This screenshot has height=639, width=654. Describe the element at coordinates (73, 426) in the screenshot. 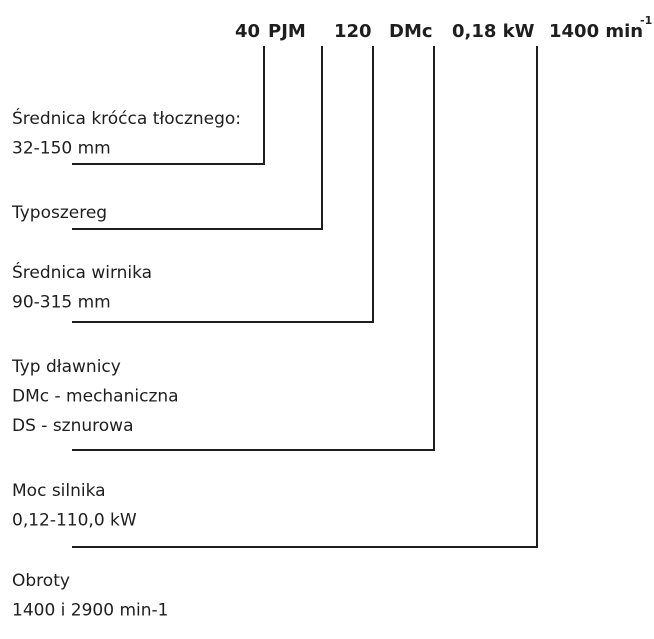

I see `label-line: DS - sznurowa` at that location.